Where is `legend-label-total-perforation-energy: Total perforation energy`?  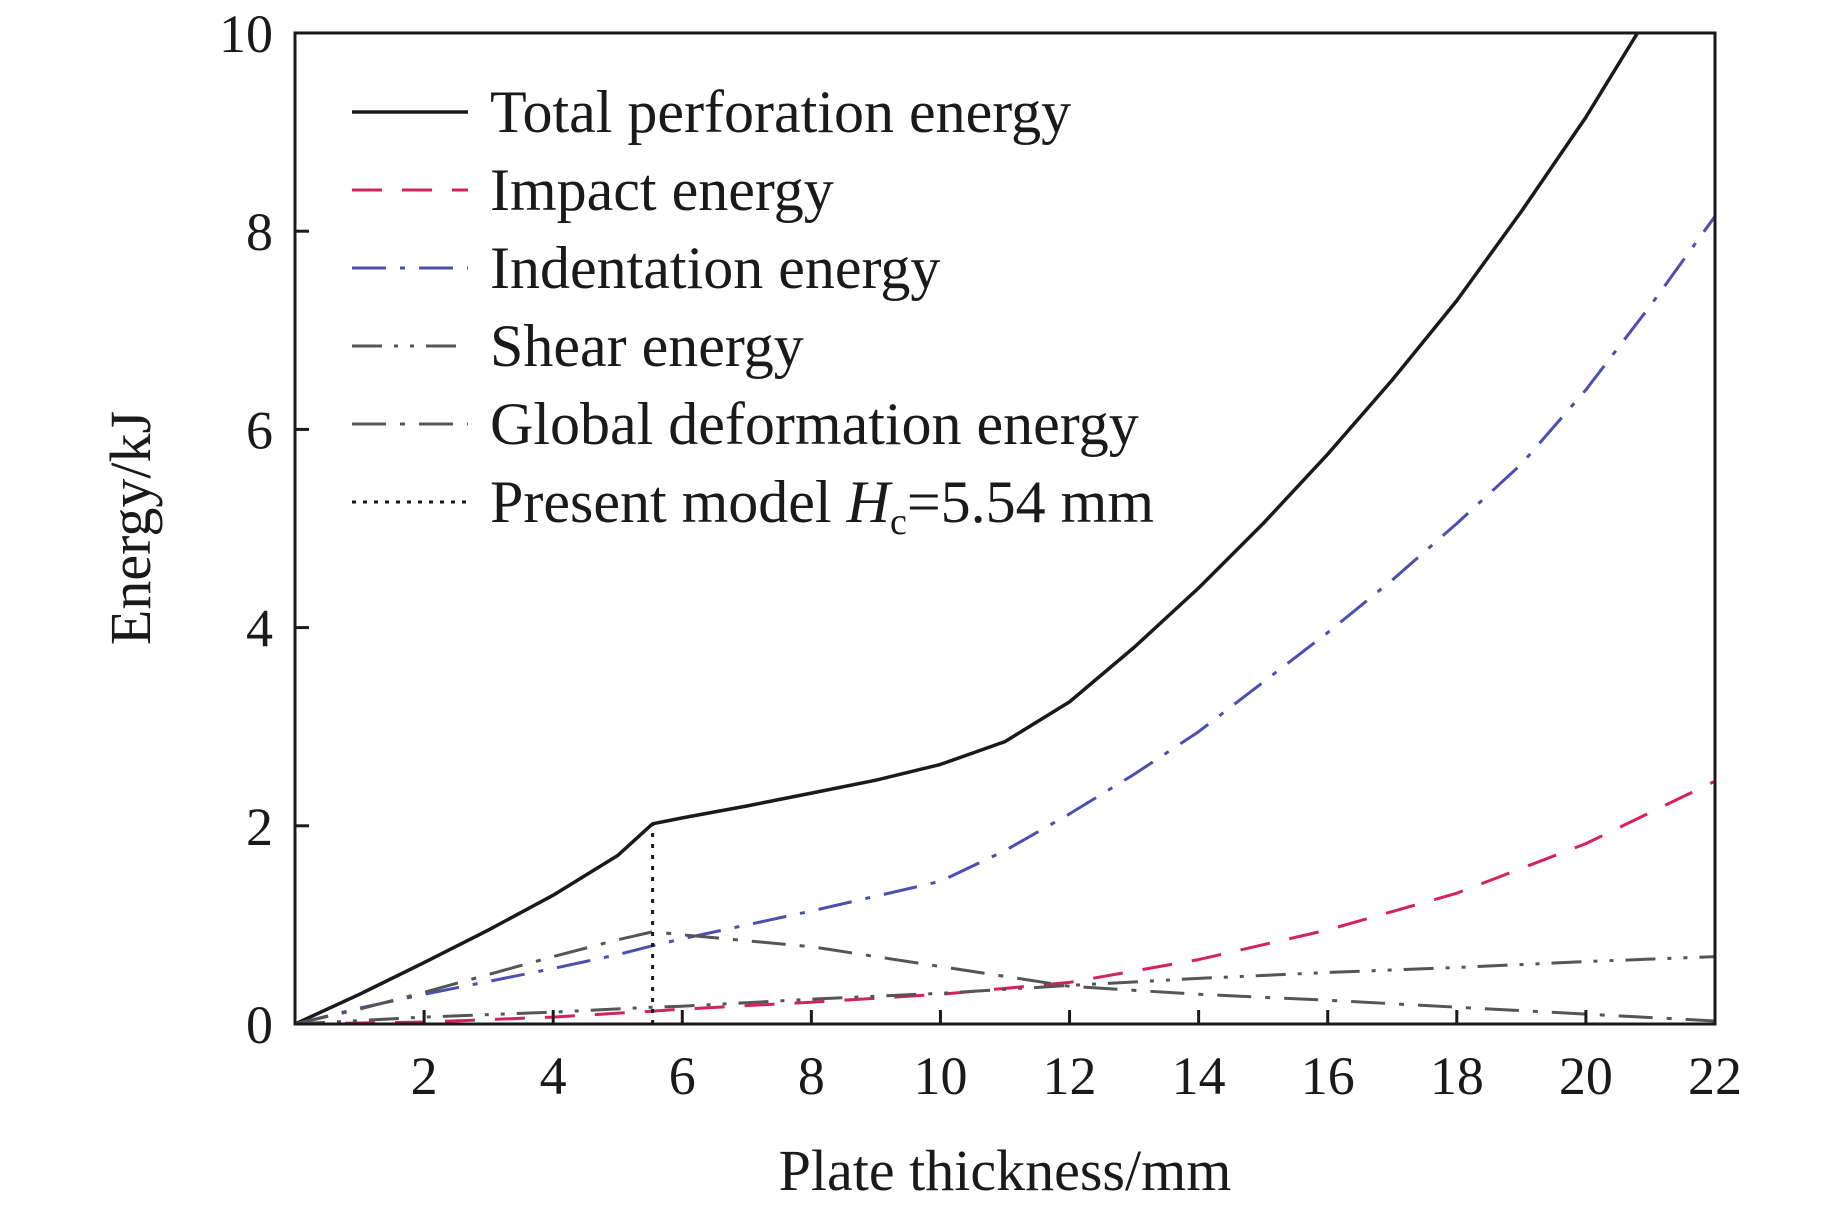 legend-label-total-perforation-energy: Total perforation energy is located at coordinates (780, 112).